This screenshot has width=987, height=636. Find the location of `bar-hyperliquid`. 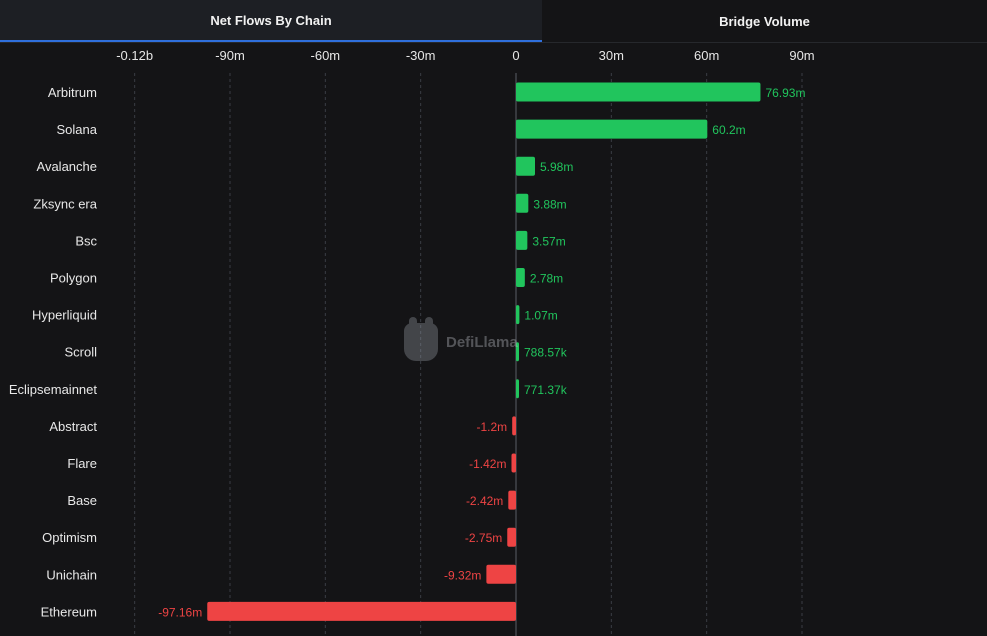

bar-hyperliquid is located at coordinates (518, 315).